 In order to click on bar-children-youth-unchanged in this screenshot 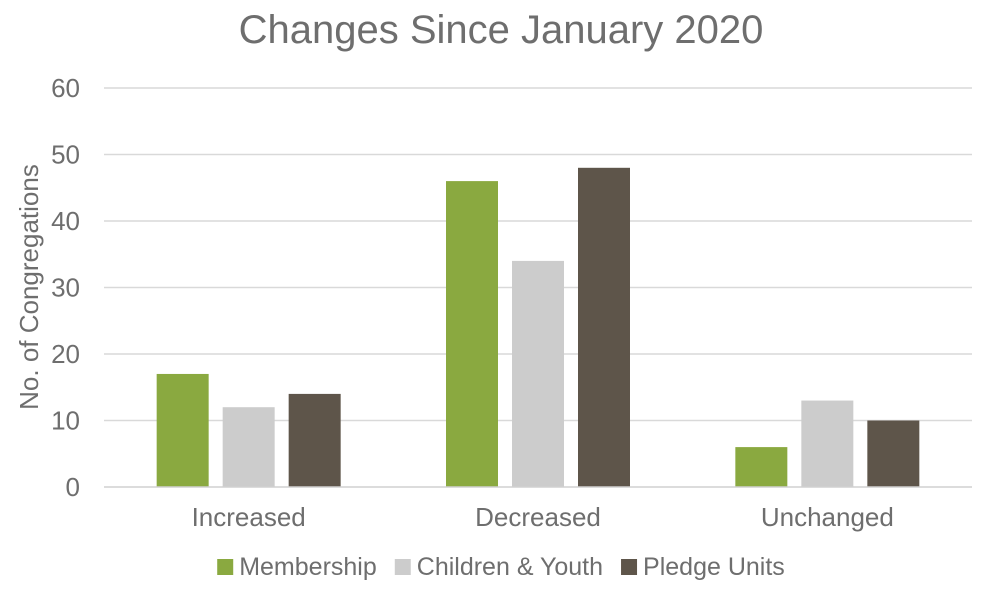, I will do `click(827, 443)`.